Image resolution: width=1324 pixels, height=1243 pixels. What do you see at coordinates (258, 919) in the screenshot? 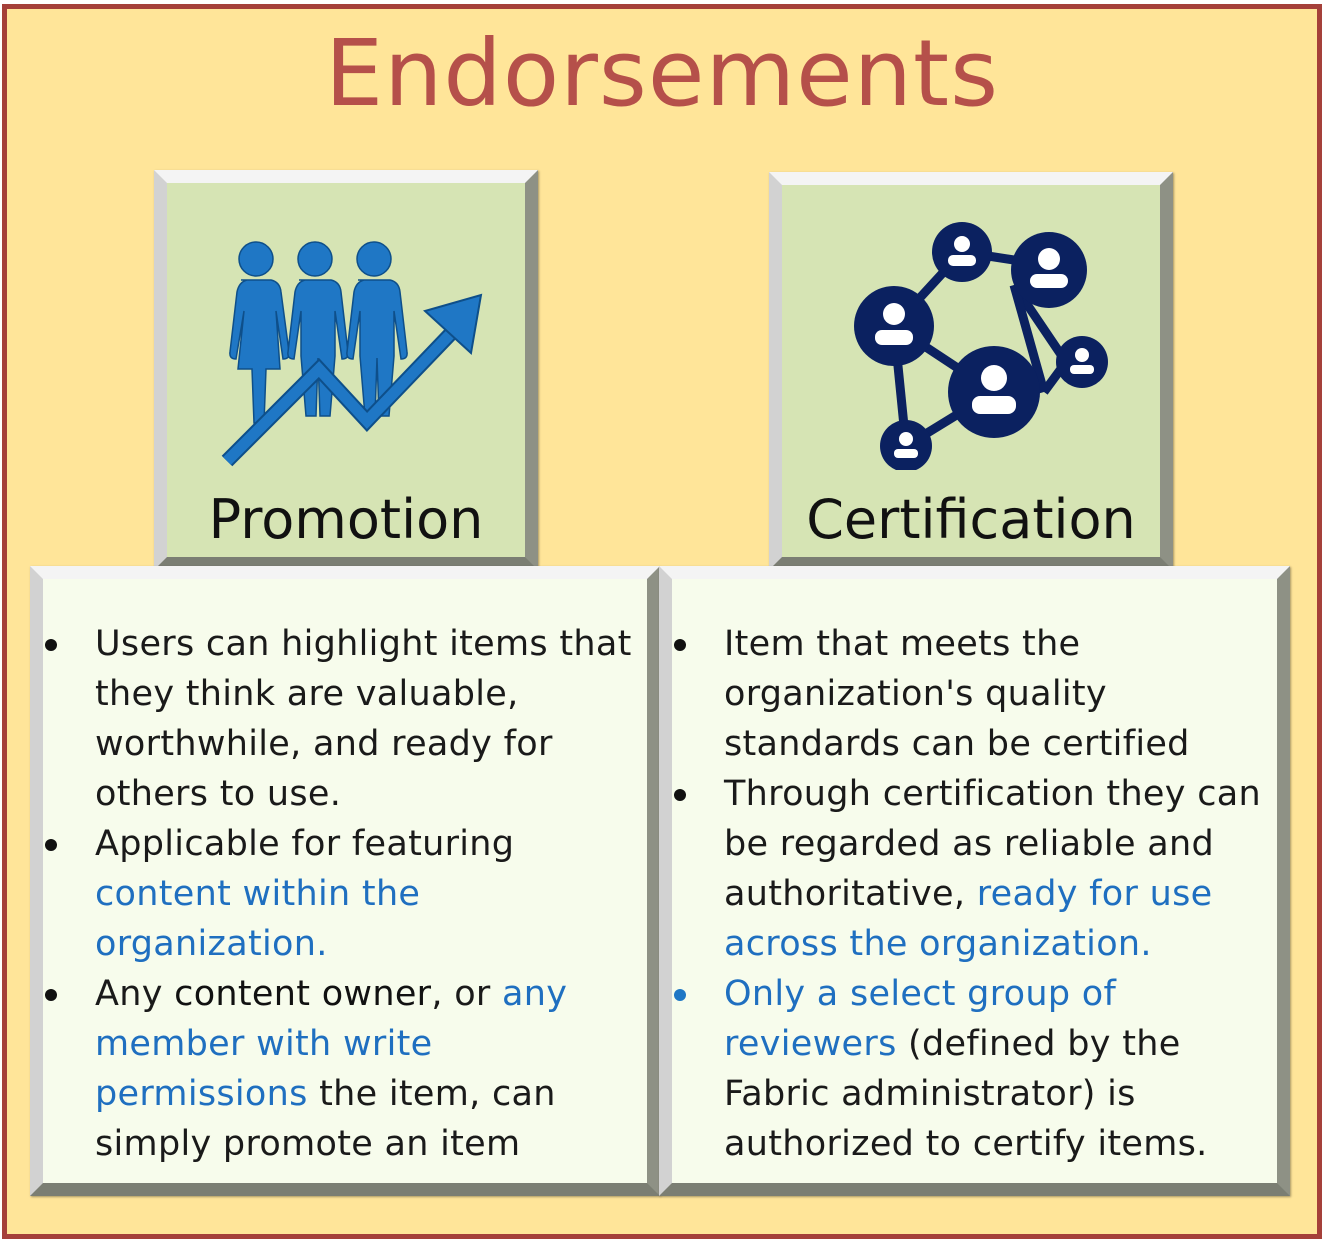
I see `highlighted-text: content within the organization.` at bounding box center [258, 919].